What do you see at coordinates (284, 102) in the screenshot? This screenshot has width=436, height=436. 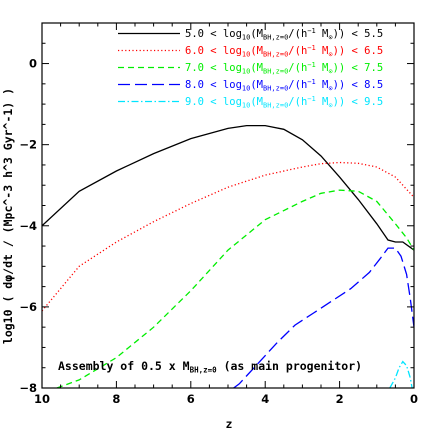 I see `legend-label-5: 9.0 < log10(MBH,z=0/(h−1 M⊙)) < 9.5` at bounding box center [284, 102].